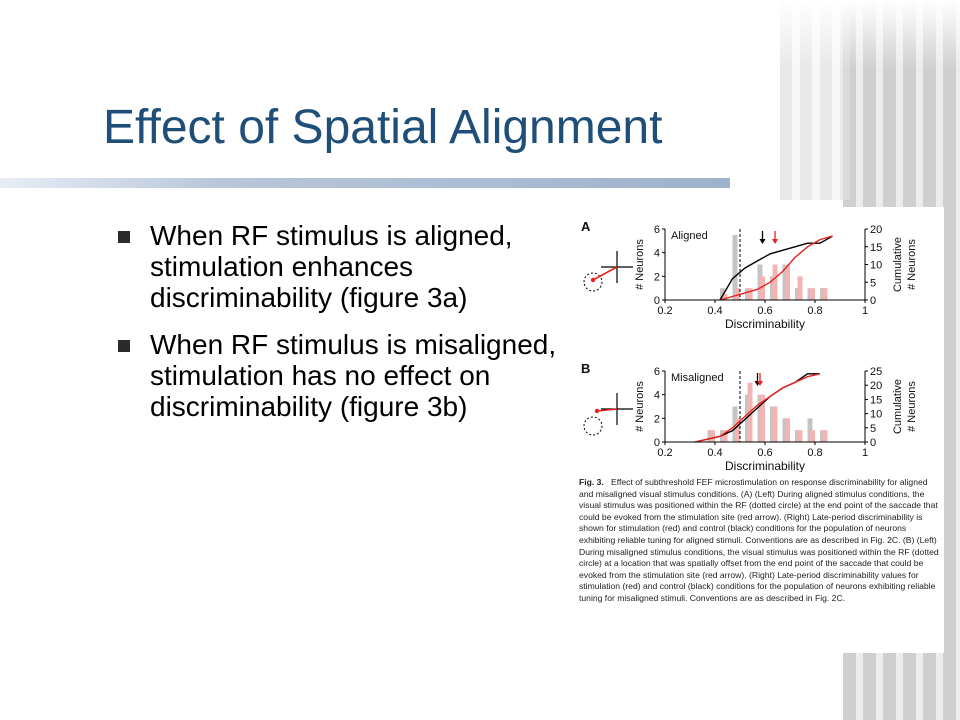  Describe the element at coordinates (585, 368) in the screenshot. I see `panel-letter: B` at that location.